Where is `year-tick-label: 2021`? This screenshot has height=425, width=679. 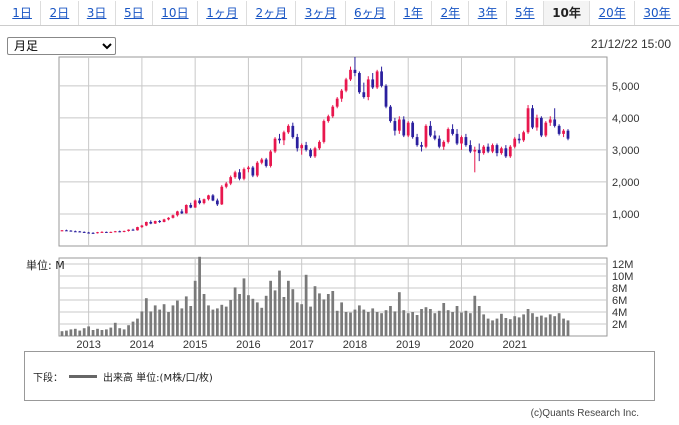
year-tick-label: 2021 is located at coordinates (514, 345).